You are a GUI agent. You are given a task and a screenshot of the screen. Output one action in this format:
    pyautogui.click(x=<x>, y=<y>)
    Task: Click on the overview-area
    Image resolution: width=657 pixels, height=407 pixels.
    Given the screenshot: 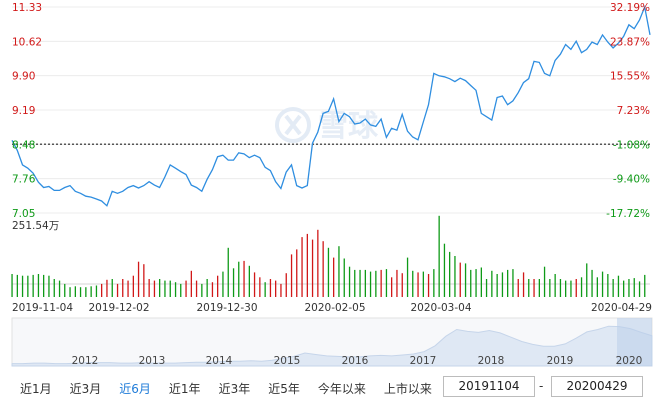 What is the action you would take?
    pyautogui.click(x=332, y=346)
    